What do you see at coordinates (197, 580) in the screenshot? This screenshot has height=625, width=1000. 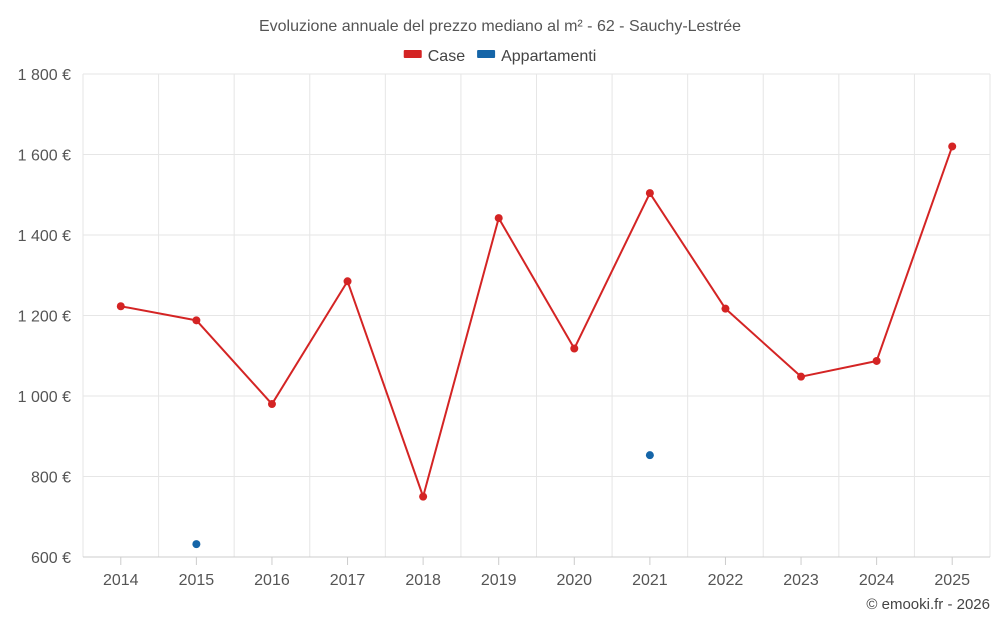 I see `x-tick-label: 2015` at bounding box center [197, 580].